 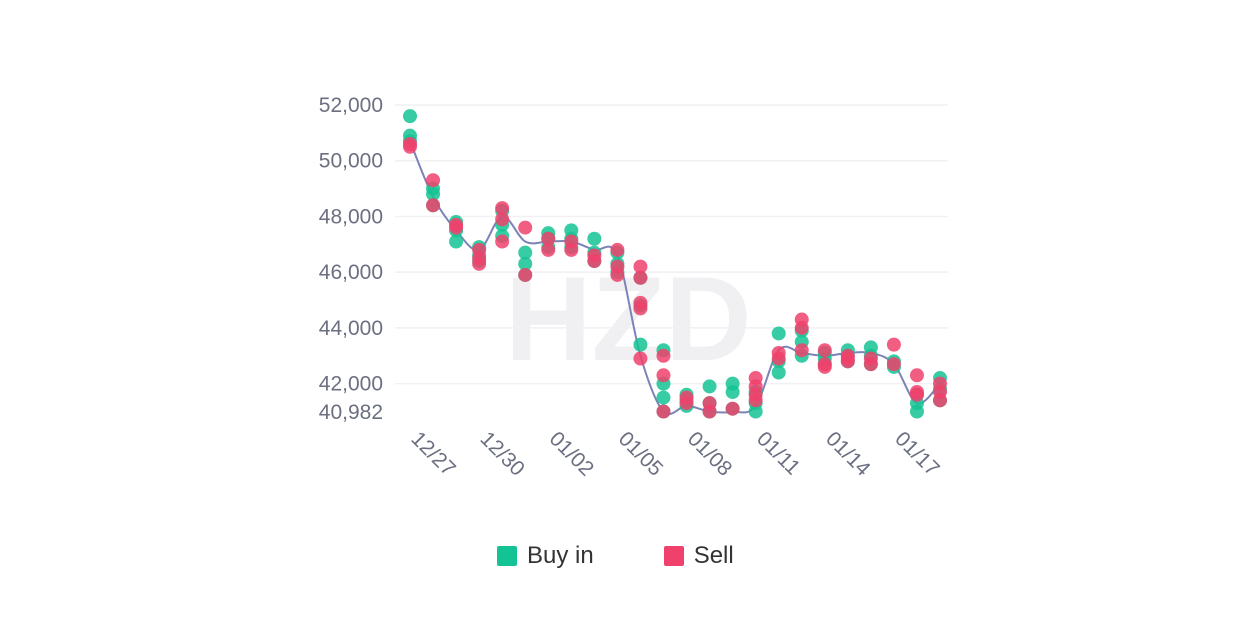 What do you see at coordinates (674, 454) in the screenshot?
I see `x-axis-ticks: 12/27 12/30 01/02 01/05 01/08 01/11 01/14 01/17` at bounding box center [674, 454].